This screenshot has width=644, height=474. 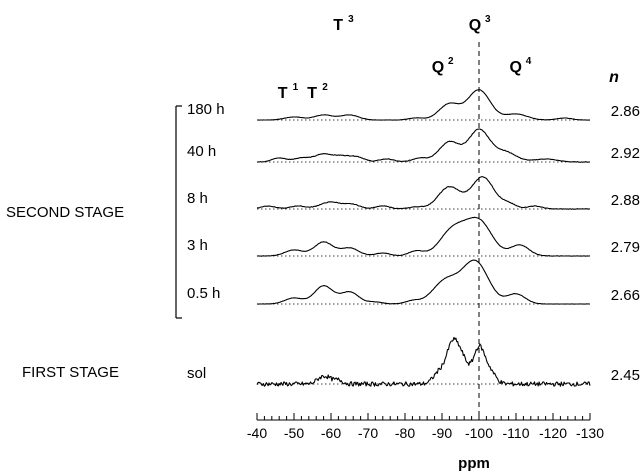 What do you see at coordinates (197, 198) in the screenshot?
I see `series-label: 8 h` at bounding box center [197, 198].